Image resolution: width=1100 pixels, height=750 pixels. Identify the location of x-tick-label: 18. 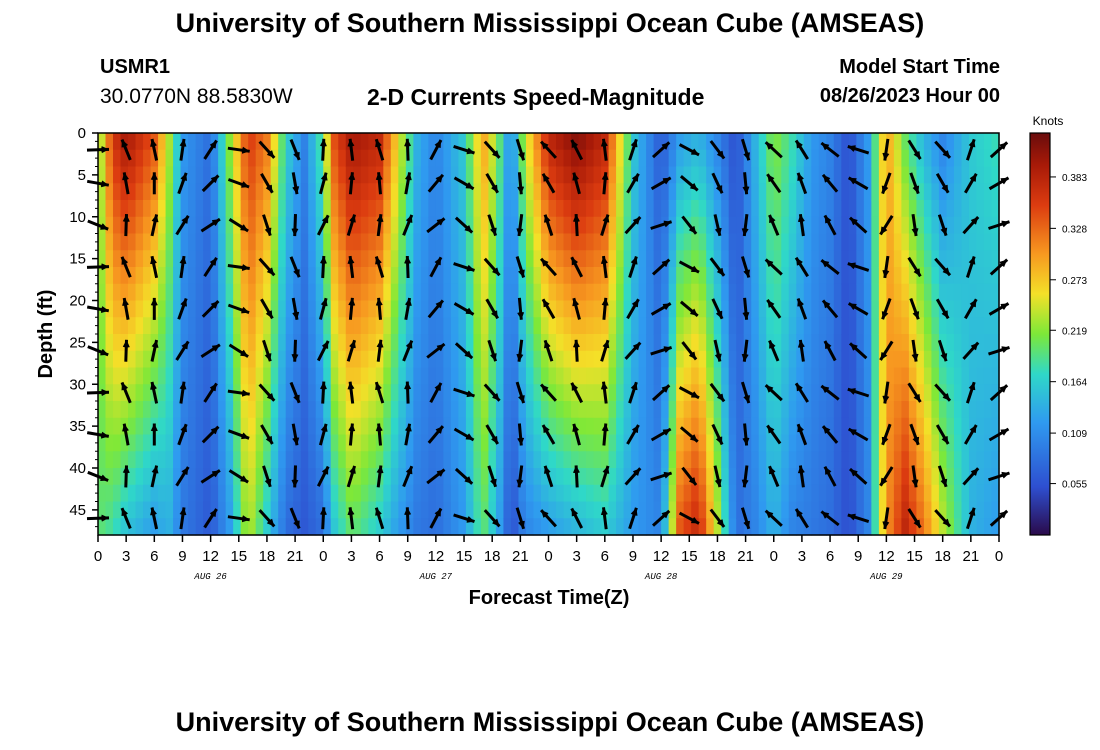
(492, 556).